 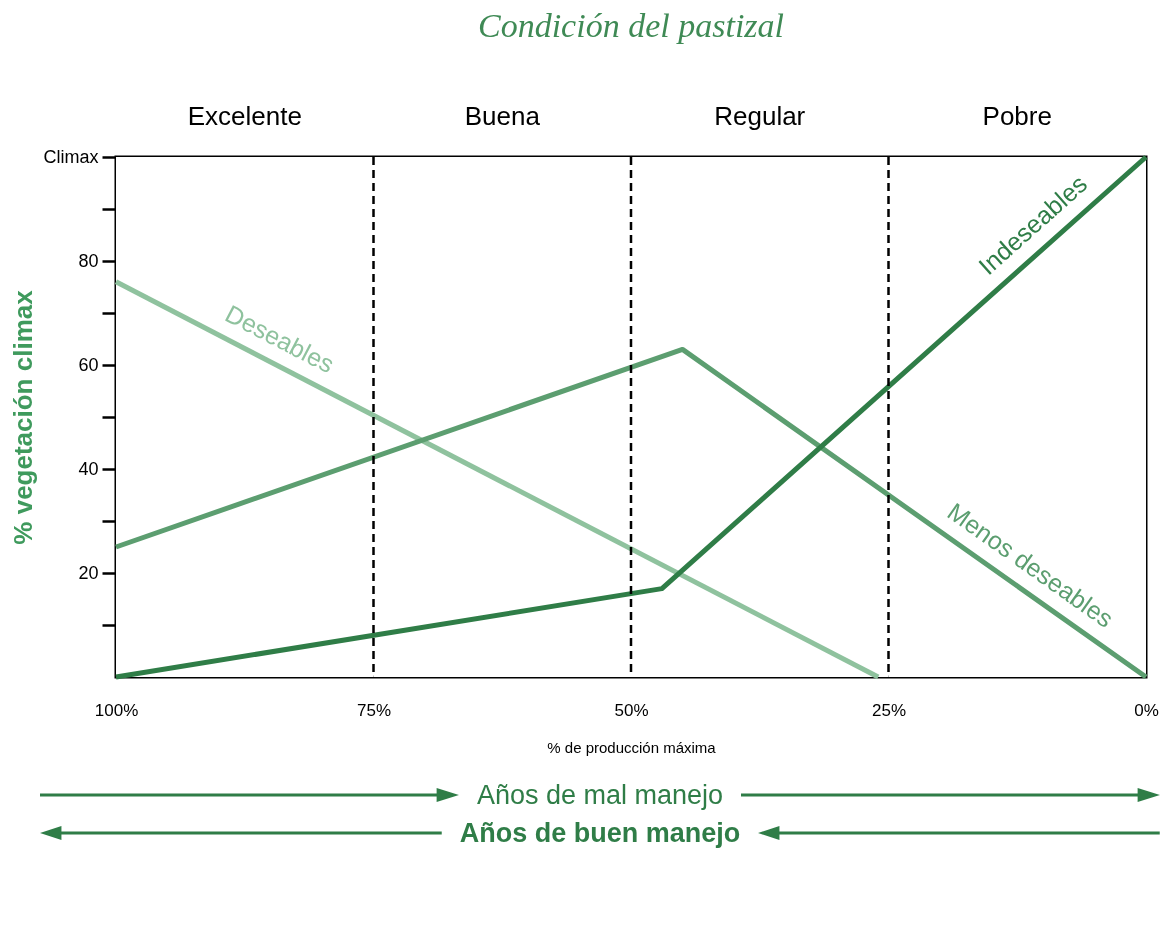 I want to click on y-tick-label: 80, so click(x=88, y=260).